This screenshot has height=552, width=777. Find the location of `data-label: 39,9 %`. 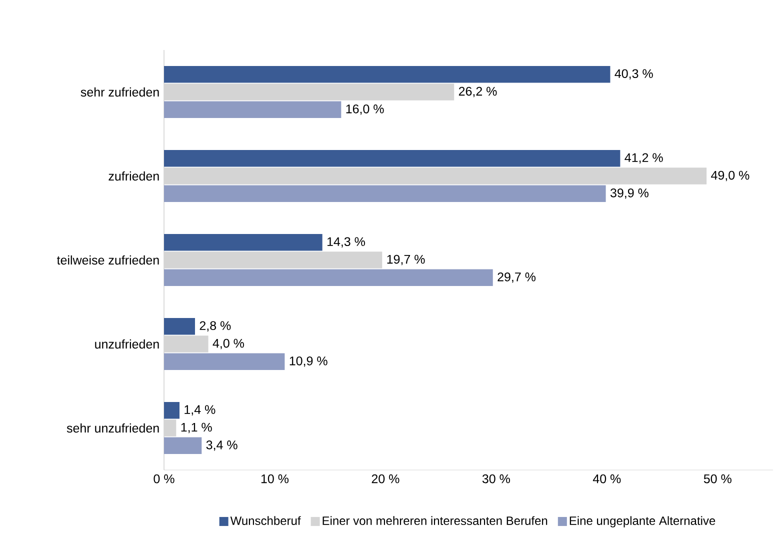

data-label: 39,9 % is located at coordinates (629, 193).